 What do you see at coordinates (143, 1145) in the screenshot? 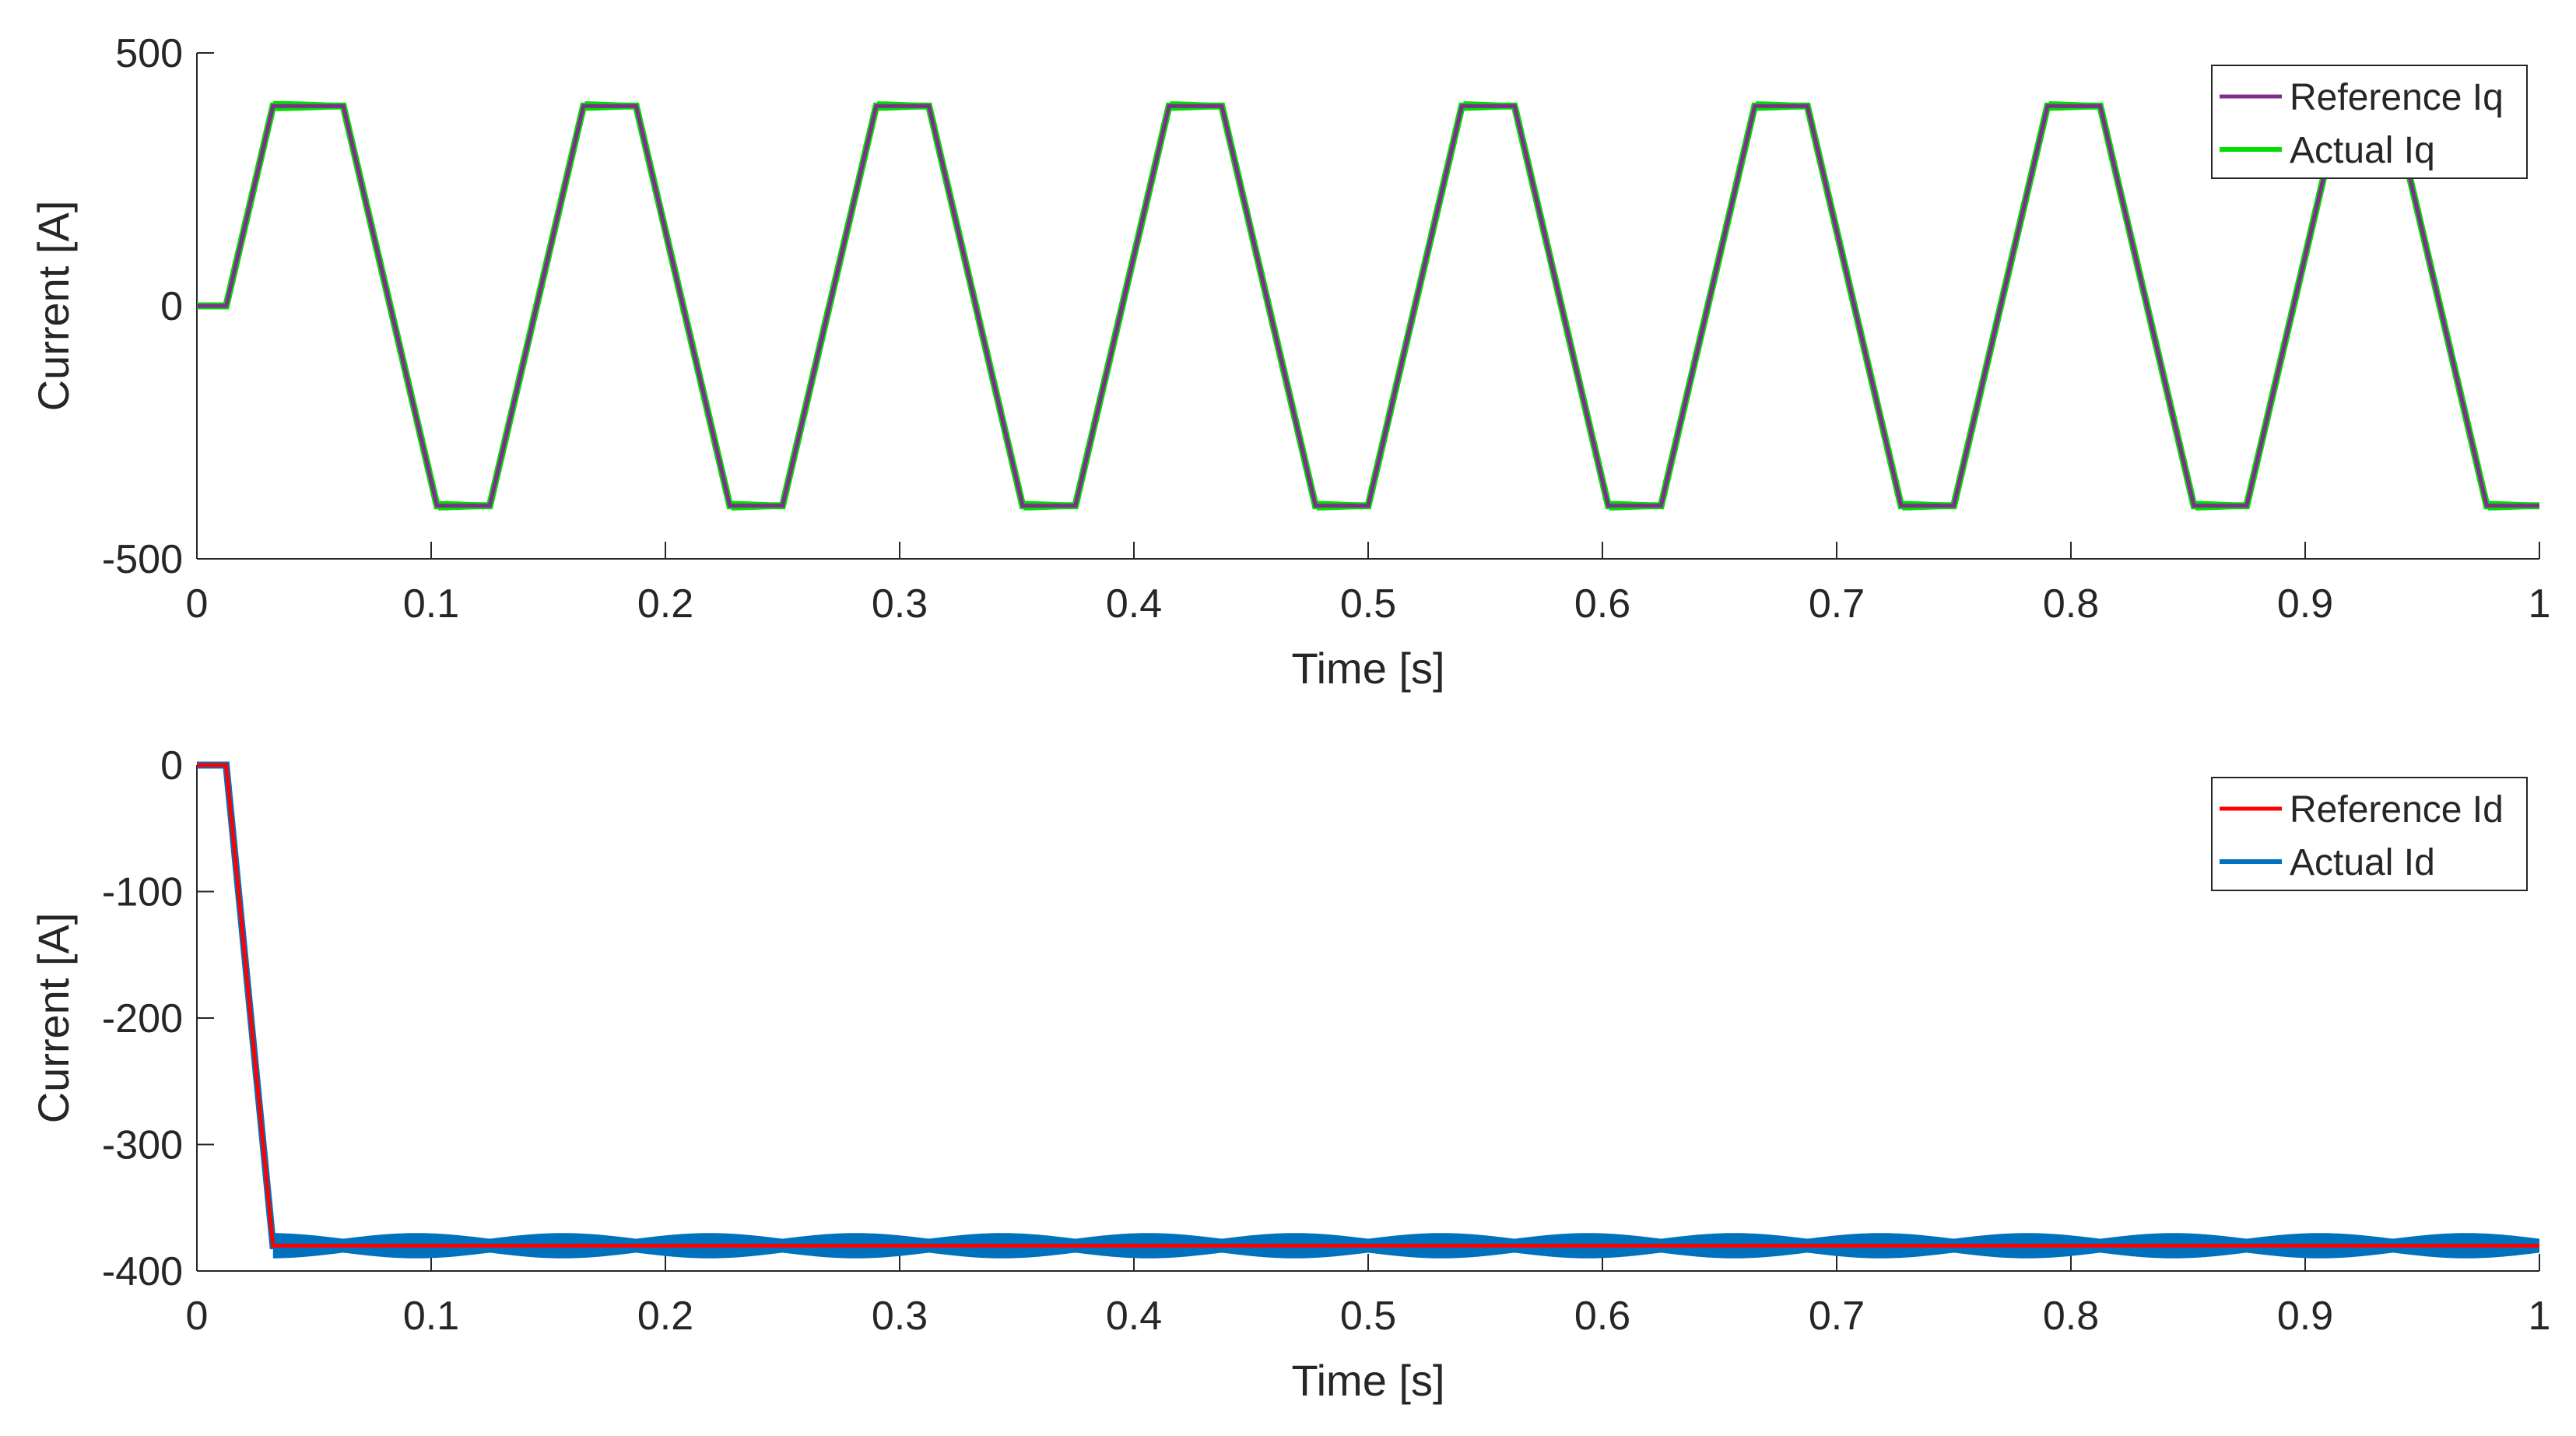
I see `y-tick-label: -300` at bounding box center [143, 1145].